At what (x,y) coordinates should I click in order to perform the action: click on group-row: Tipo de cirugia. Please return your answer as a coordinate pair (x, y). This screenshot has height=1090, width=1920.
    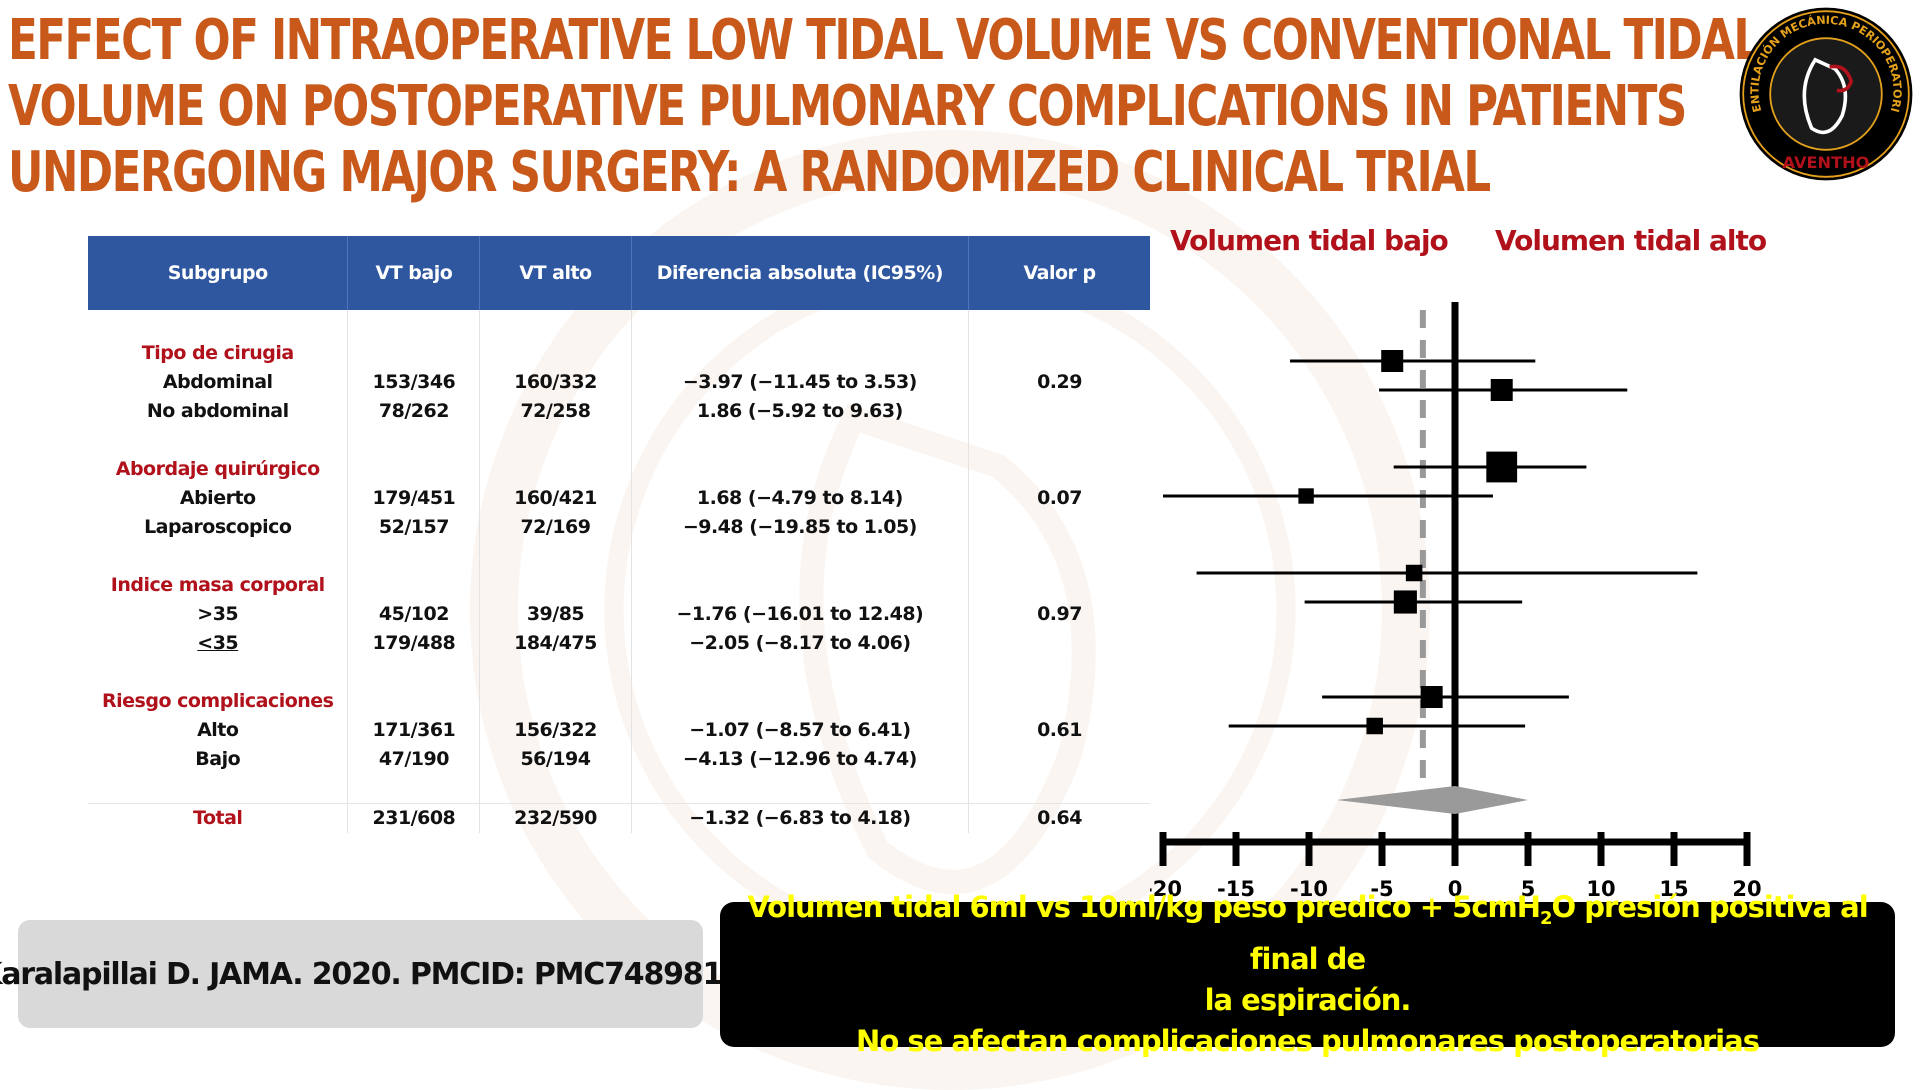
    Looking at the image, I should click on (619, 353).